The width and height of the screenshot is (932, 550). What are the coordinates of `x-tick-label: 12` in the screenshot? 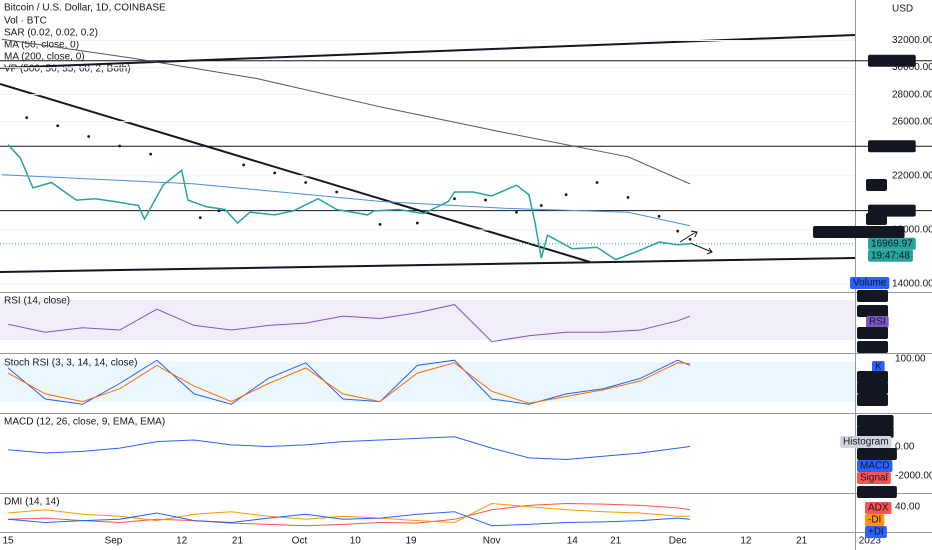 It's located at (182, 541).